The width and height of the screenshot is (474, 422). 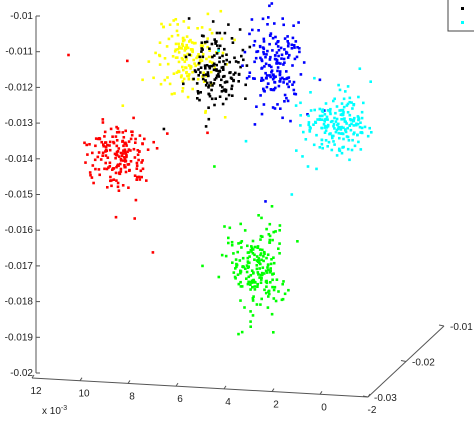 I want to click on y-tick-mark, so click(x=365, y=396).